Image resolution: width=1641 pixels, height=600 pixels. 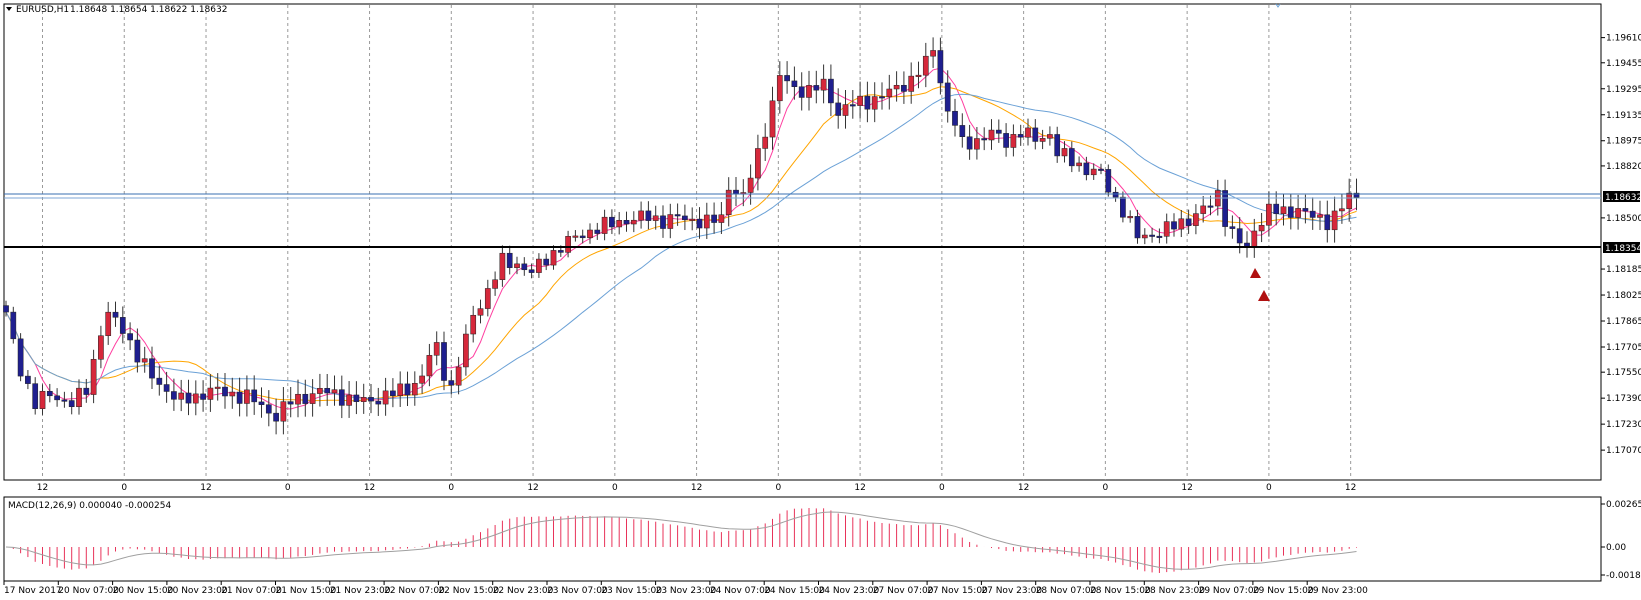 I want to click on macd-histogram, so click(x=681, y=541).